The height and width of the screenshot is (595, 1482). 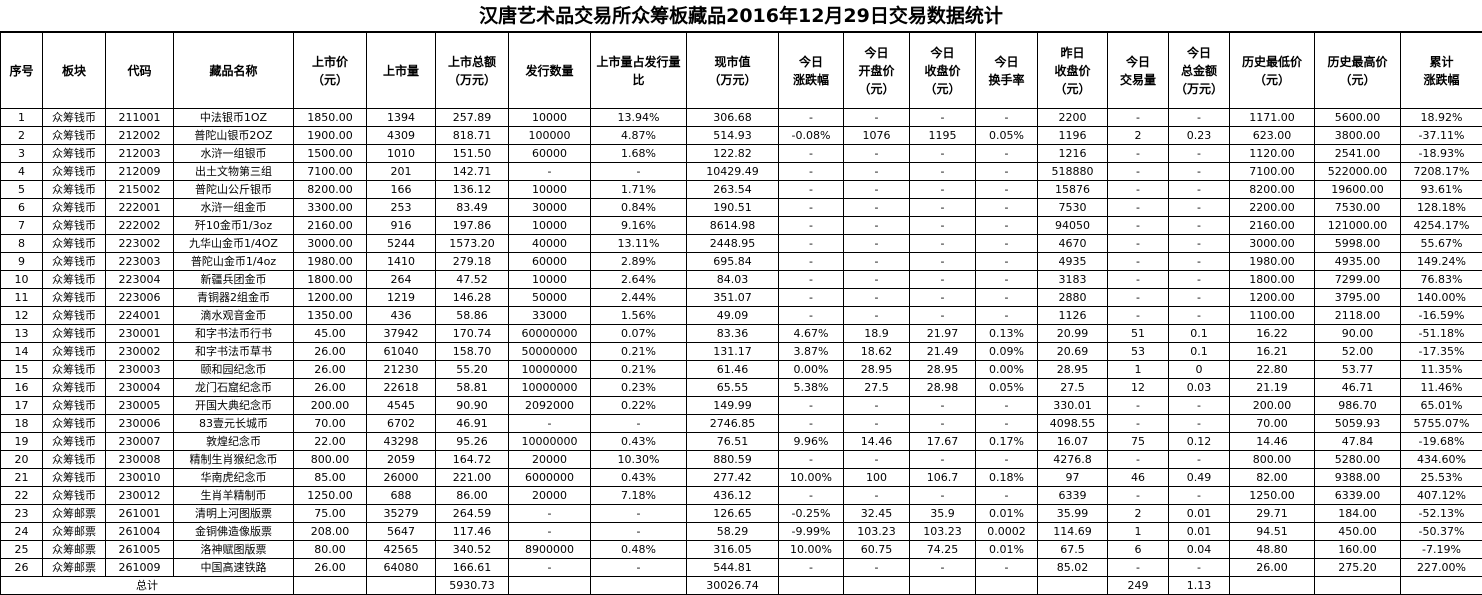 What do you see at coordinates (140, 370) in the screenshot?
I see `table-cell: 230003` at bounding box center [140, 370].